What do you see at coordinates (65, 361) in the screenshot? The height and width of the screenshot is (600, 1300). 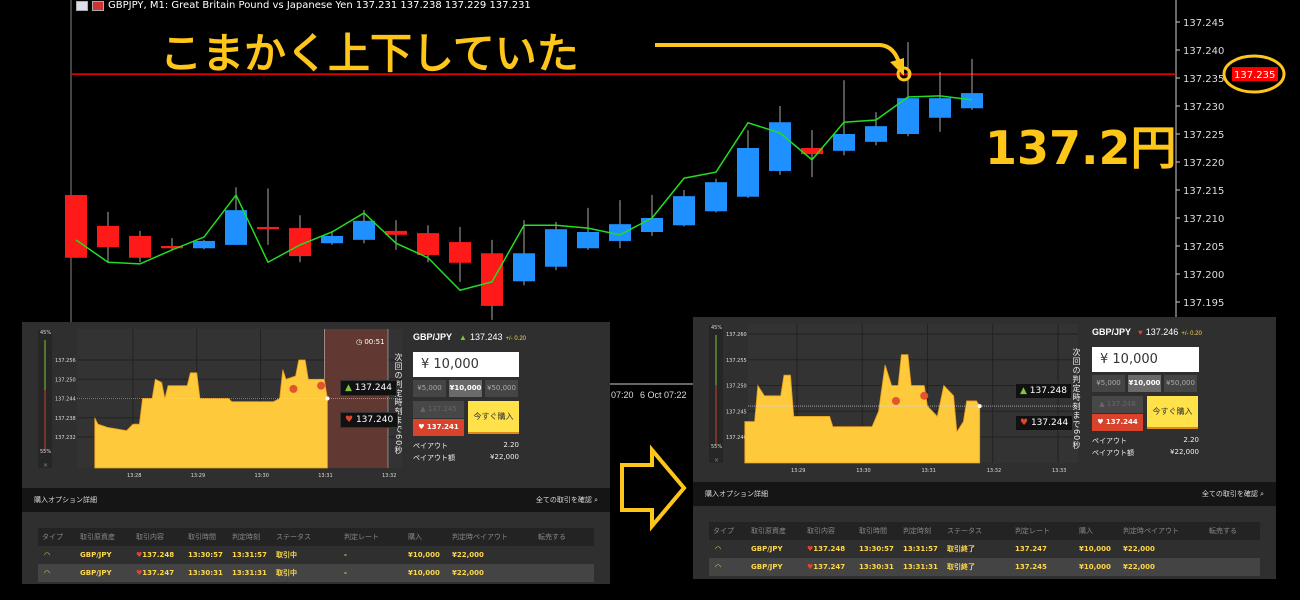 I see `y-tick-label: 137.256` at bounding box center [65, 361].